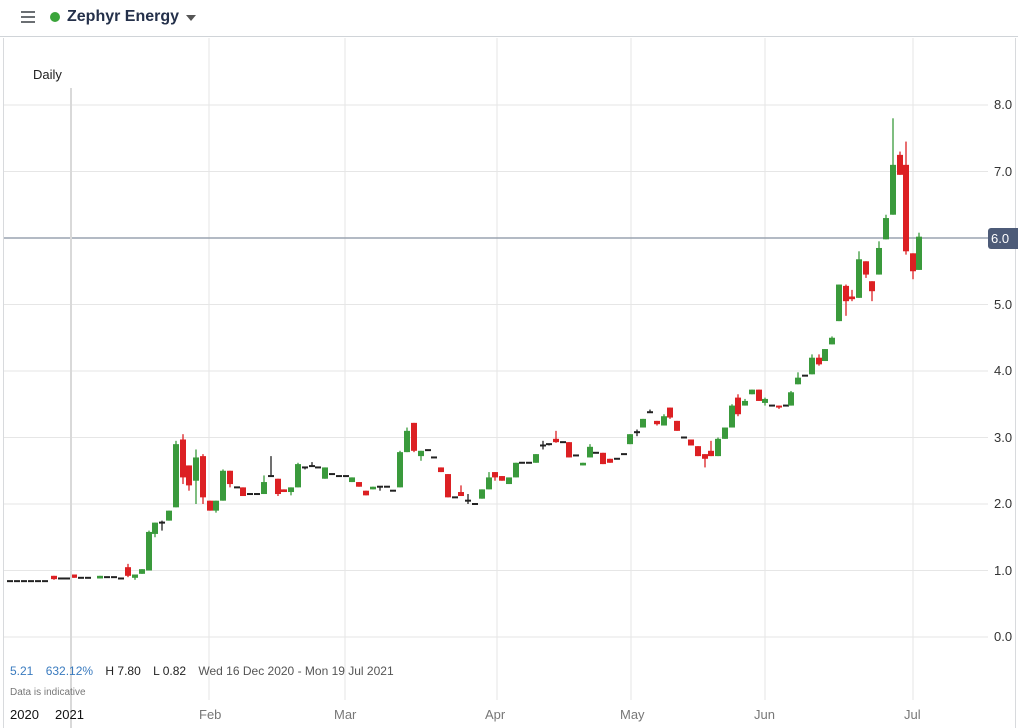 The image size is (1018, 728). I want to click on interval-label: Daily, so click(47, 74).